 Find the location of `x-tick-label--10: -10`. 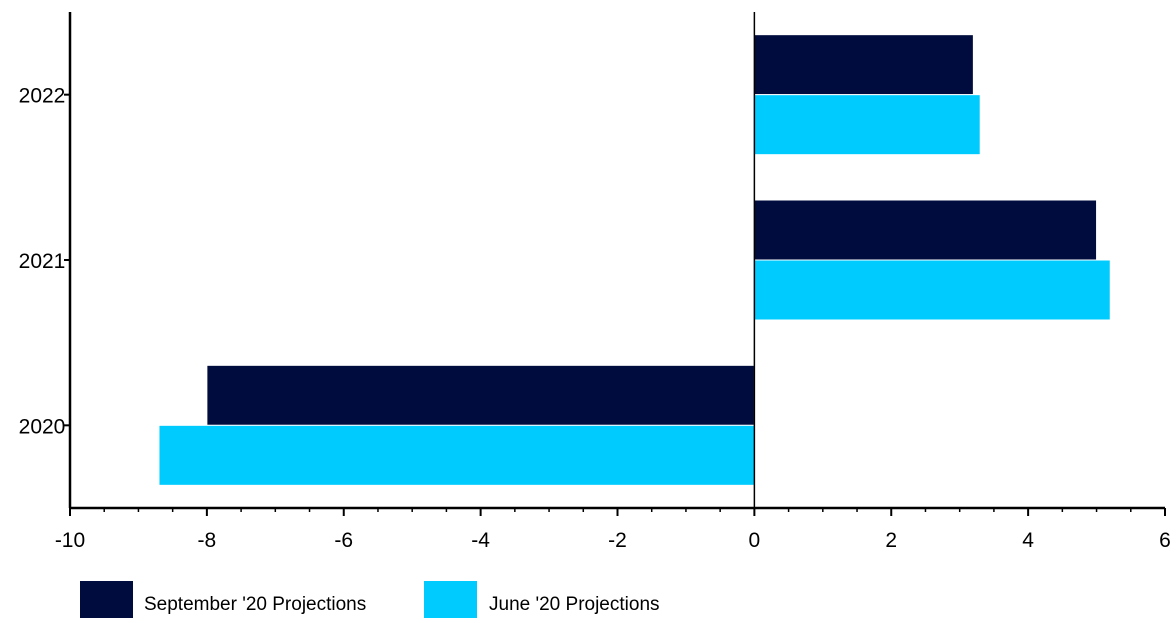

x-tick-label--10: -10 is located at coordinates (70, 540).